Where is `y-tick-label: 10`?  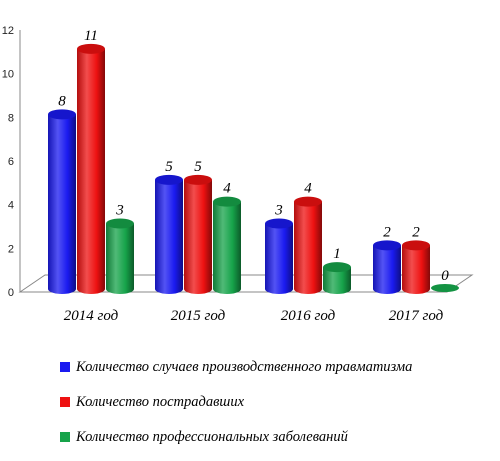 y-tick-label: 10 is located at coordinates (8, 75).